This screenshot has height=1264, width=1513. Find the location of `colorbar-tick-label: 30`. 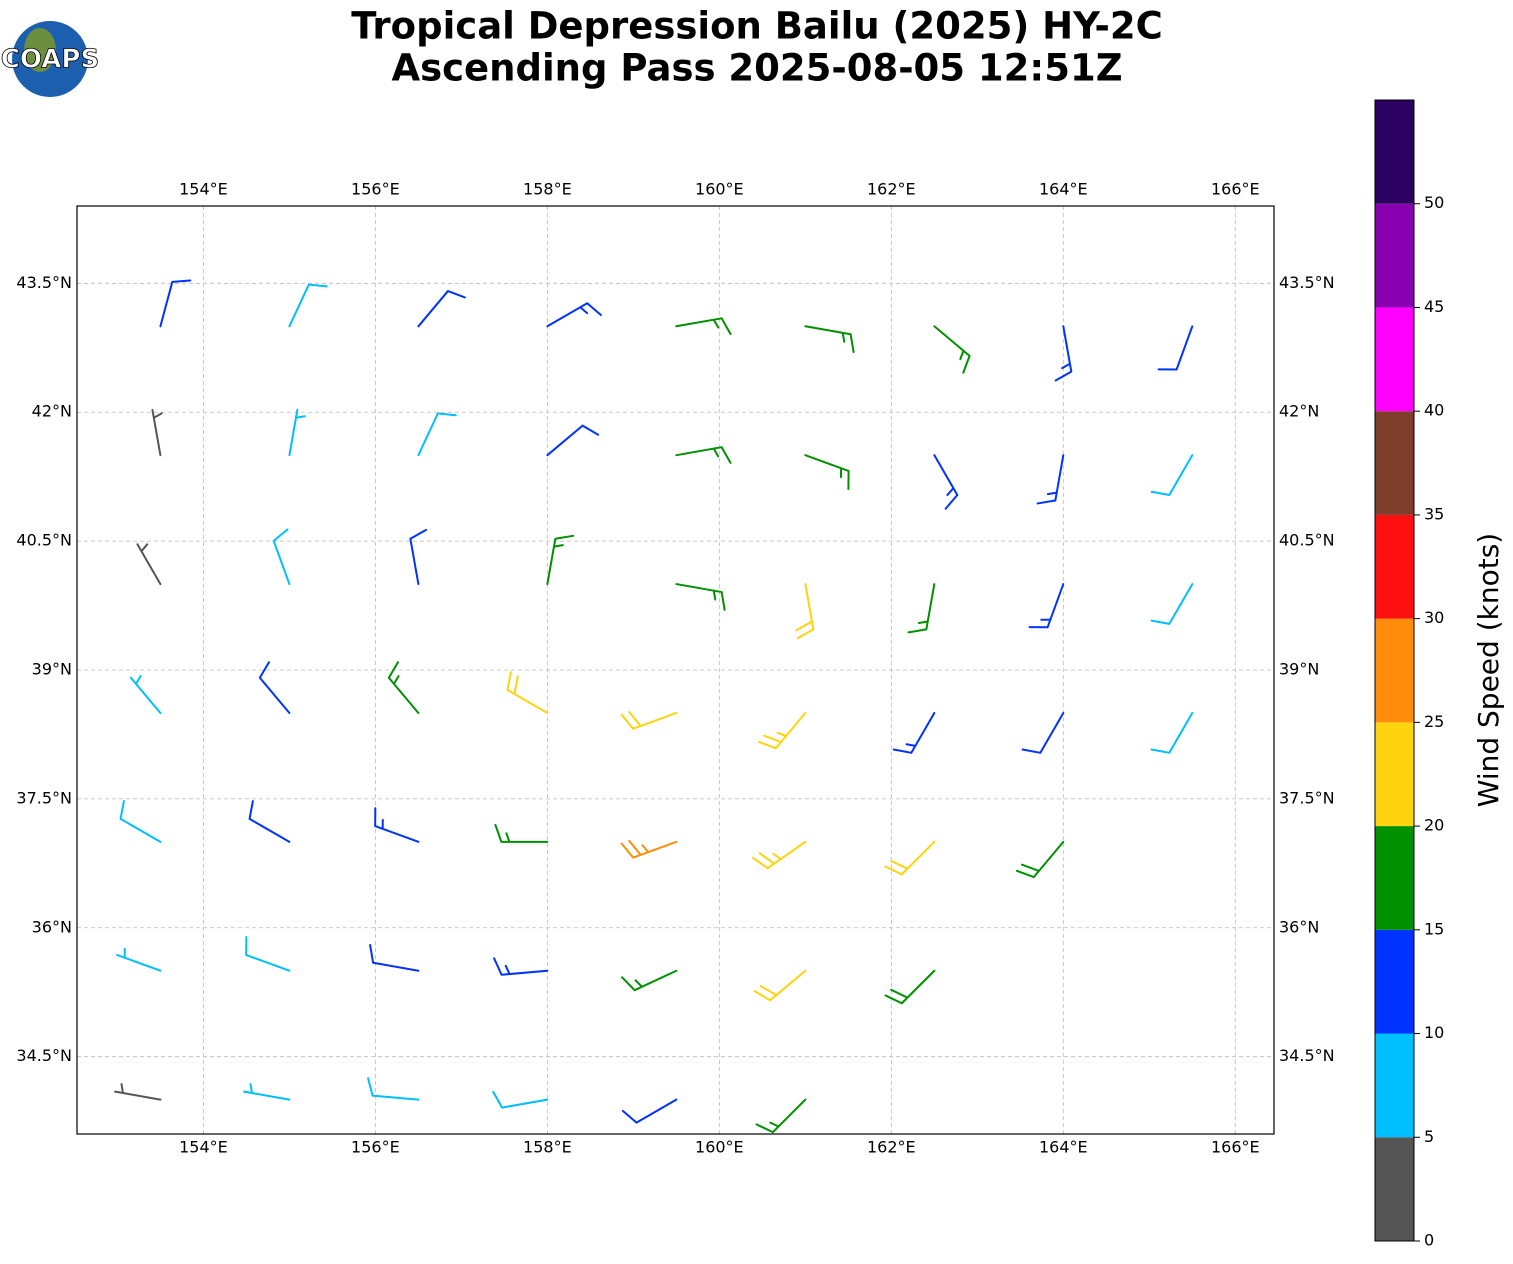

colorbar-tick-label: 30 is located at coordinates (1434, 617).